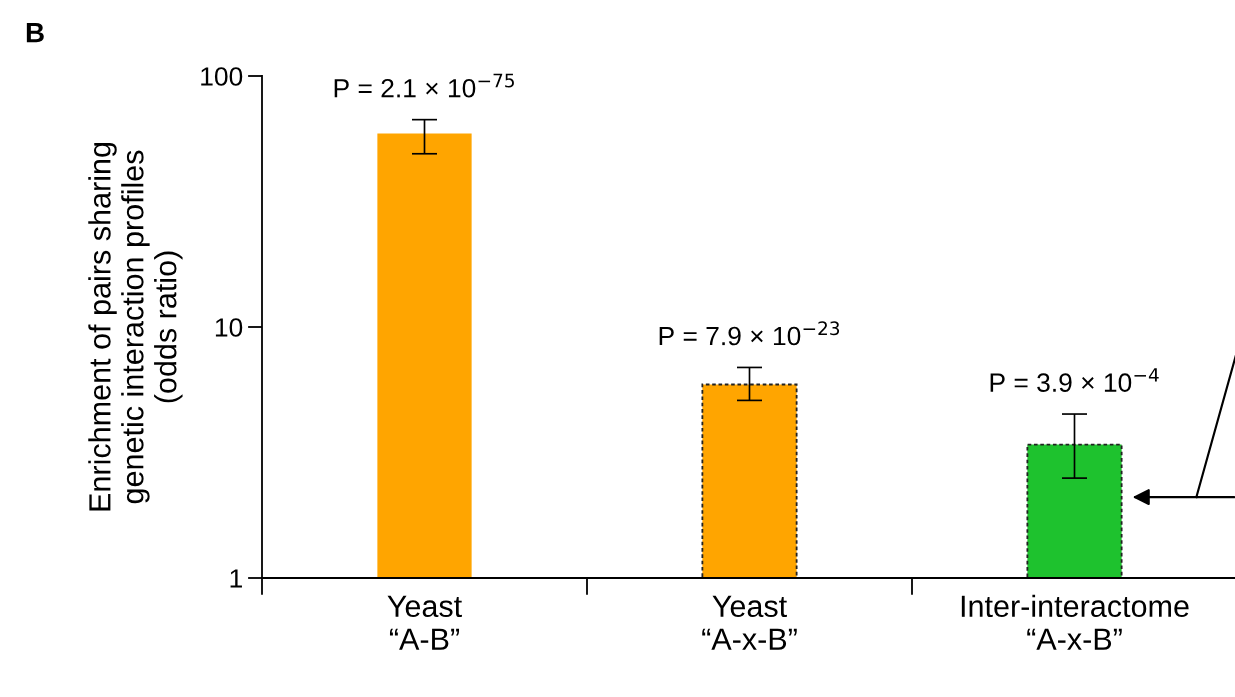 The height and width of the screenshot is (697, 1235). I want to click on y-axis-title: Enrichment of pairs sharing genetic interaction profiles (odds ratio), so click(135, 326).